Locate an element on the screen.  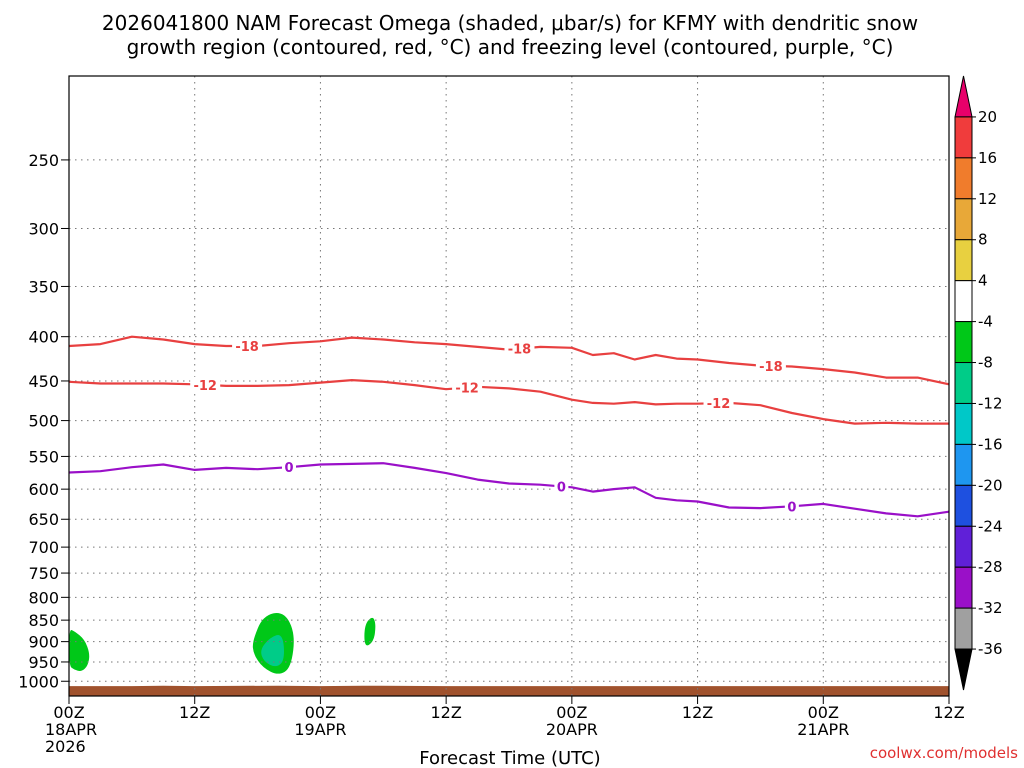
x-tick-label-0-1: 00Z is located at coordinates (68, 712).